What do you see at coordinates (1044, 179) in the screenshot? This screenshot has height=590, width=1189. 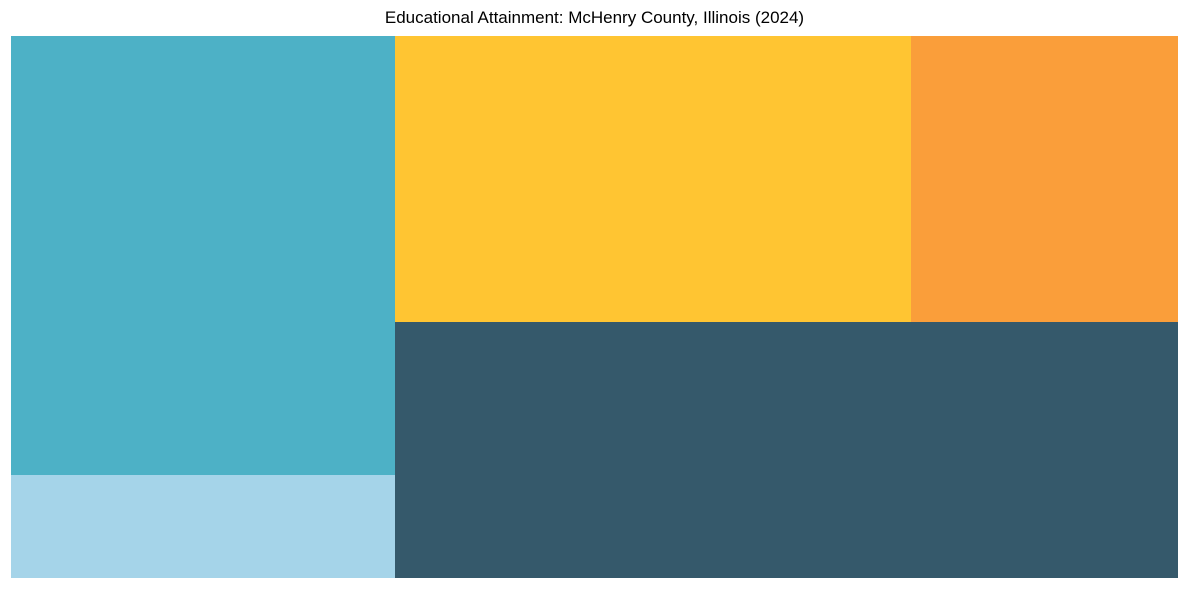 I see `treemap-segment-orange` at bounding box center [1044, 179].